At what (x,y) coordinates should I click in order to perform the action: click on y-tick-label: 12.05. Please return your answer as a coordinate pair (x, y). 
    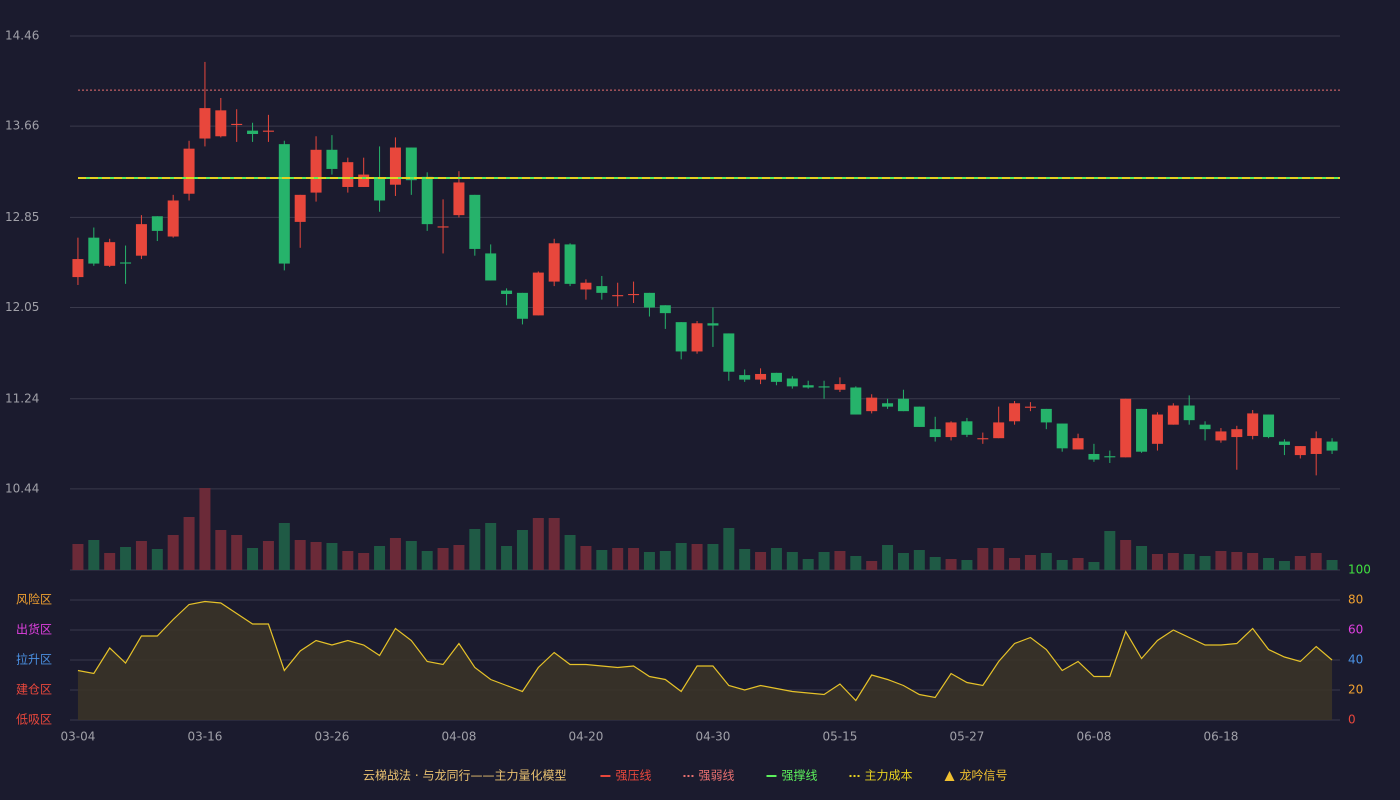
    Looking at the image, I should click on (22, 307).